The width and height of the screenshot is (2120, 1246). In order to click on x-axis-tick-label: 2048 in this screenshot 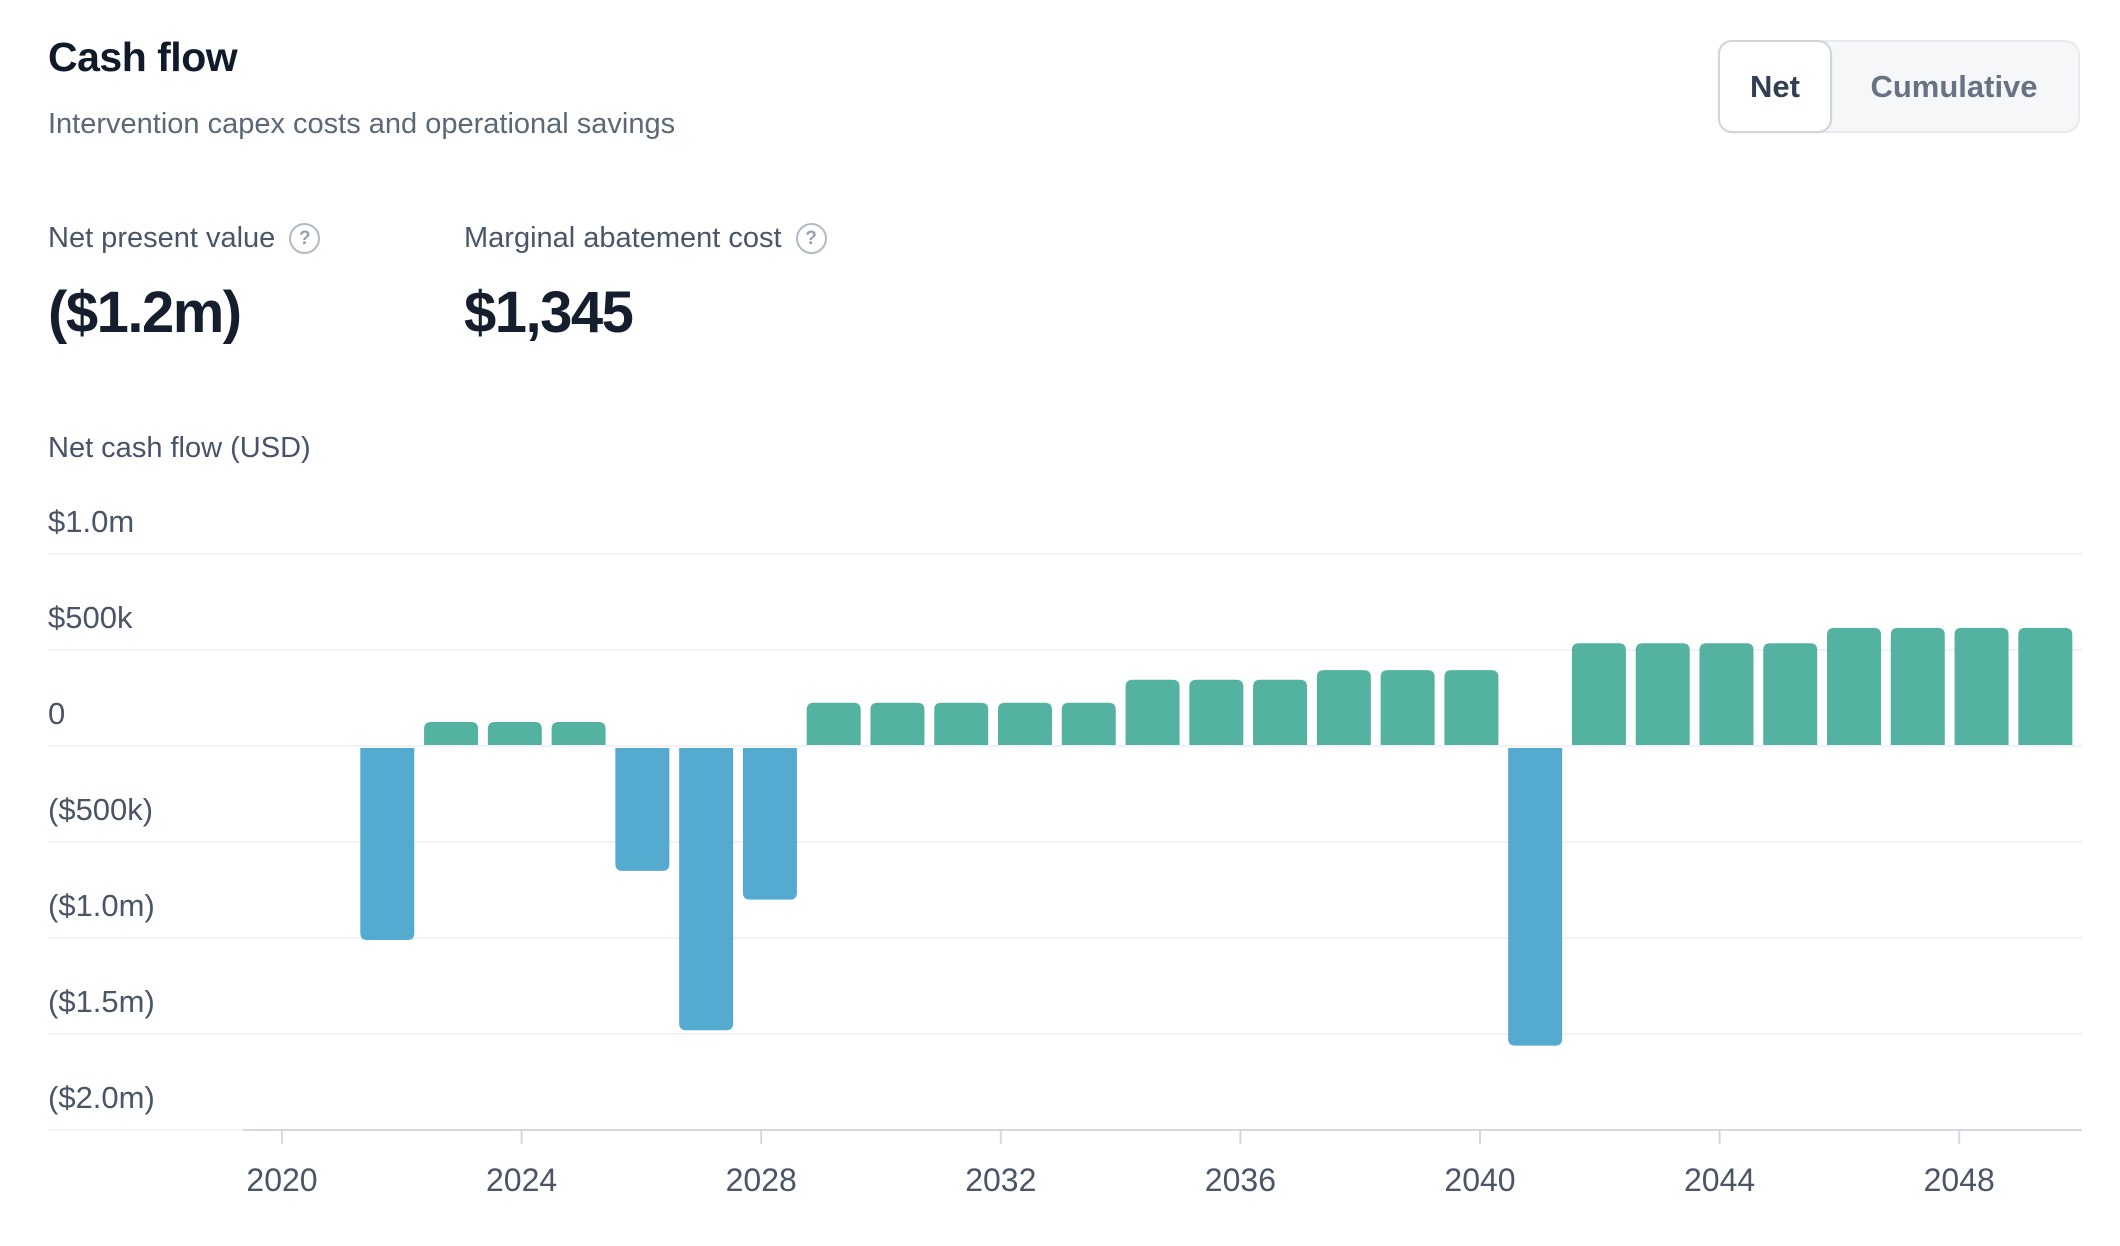, I will do `click(1959, 1180)`.